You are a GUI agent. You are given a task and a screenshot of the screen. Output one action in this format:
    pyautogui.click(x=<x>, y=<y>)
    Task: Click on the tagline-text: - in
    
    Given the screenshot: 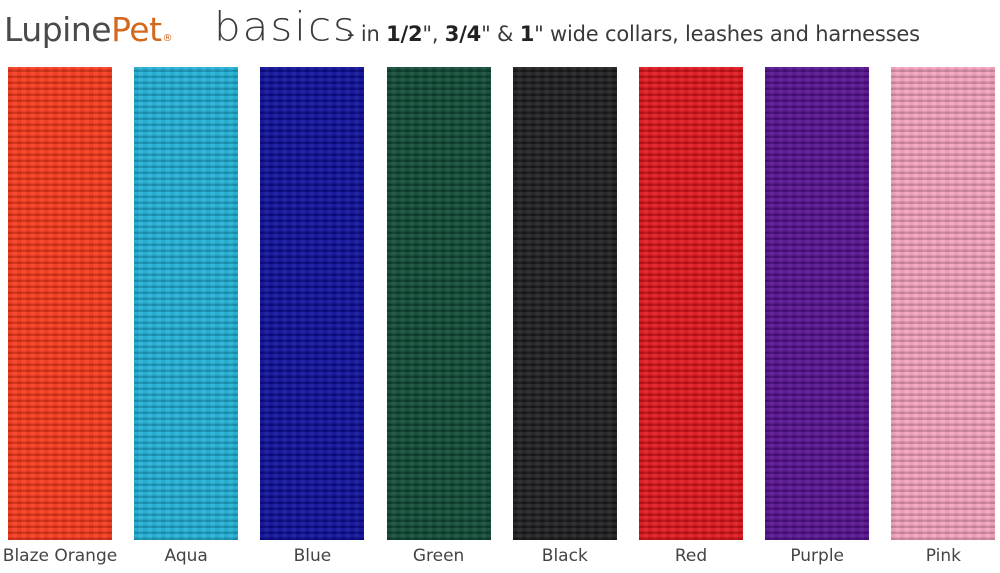 What is the action you would take?
    pyautogui.click(x=367, y=34)
    